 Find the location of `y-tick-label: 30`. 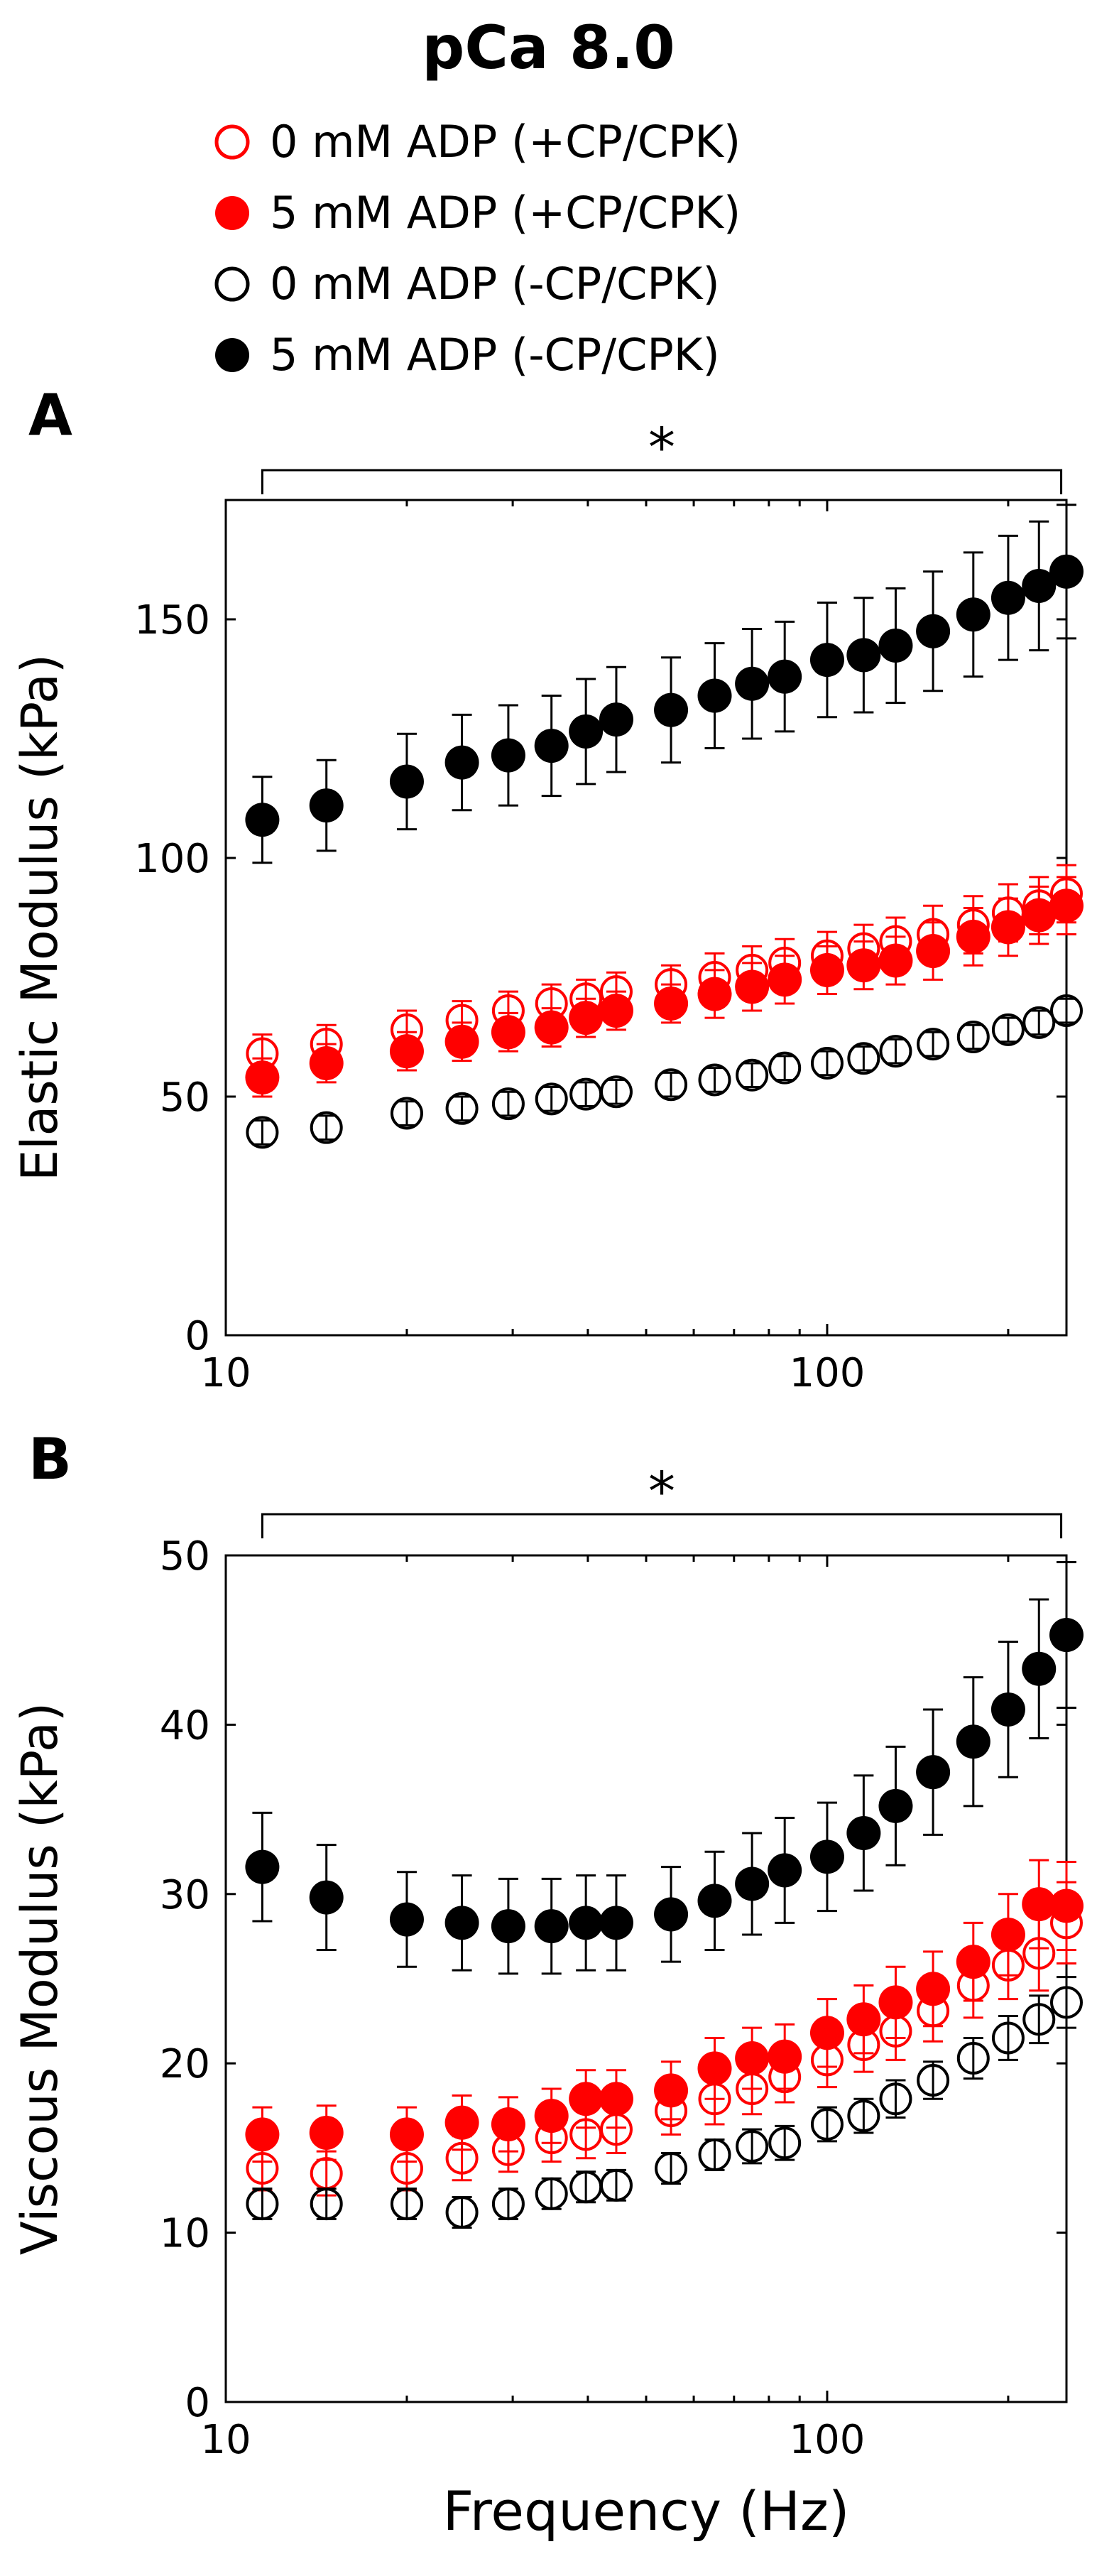

y-tick-label: 30 is located at coordinates (185, 1895).